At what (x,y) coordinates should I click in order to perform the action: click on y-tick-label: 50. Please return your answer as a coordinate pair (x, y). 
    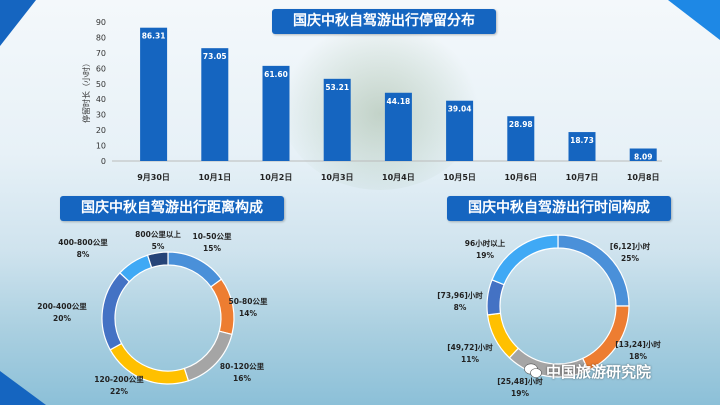
    Looking at the image, I should click on (101, 84).